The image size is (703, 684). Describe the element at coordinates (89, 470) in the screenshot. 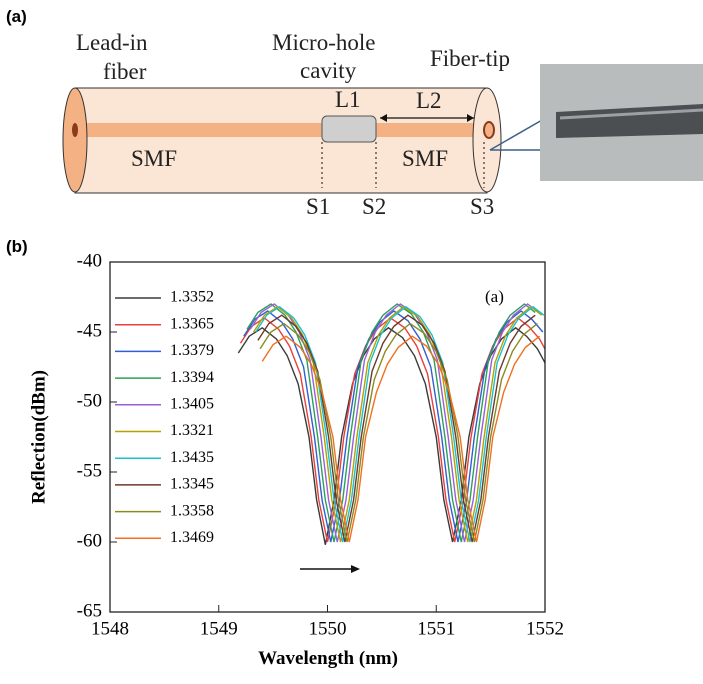

I see `y-tick-label: -55` at that location.